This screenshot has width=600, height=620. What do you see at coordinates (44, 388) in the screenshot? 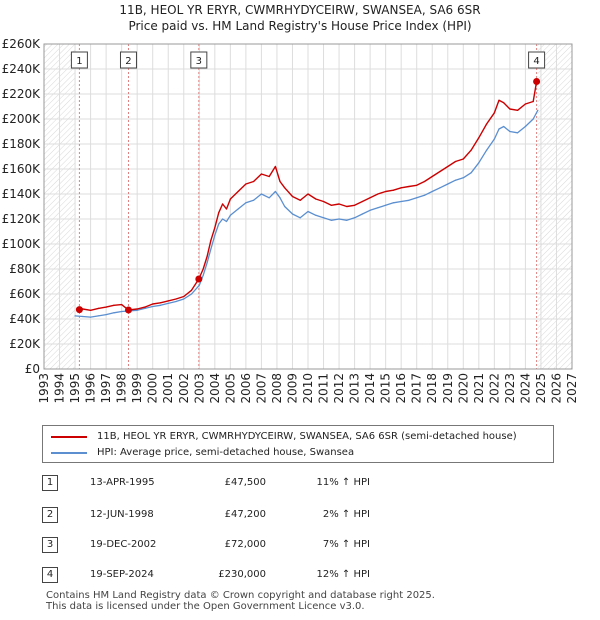
I see `x-tick-label: 1993` at bounding box center [44, 388].